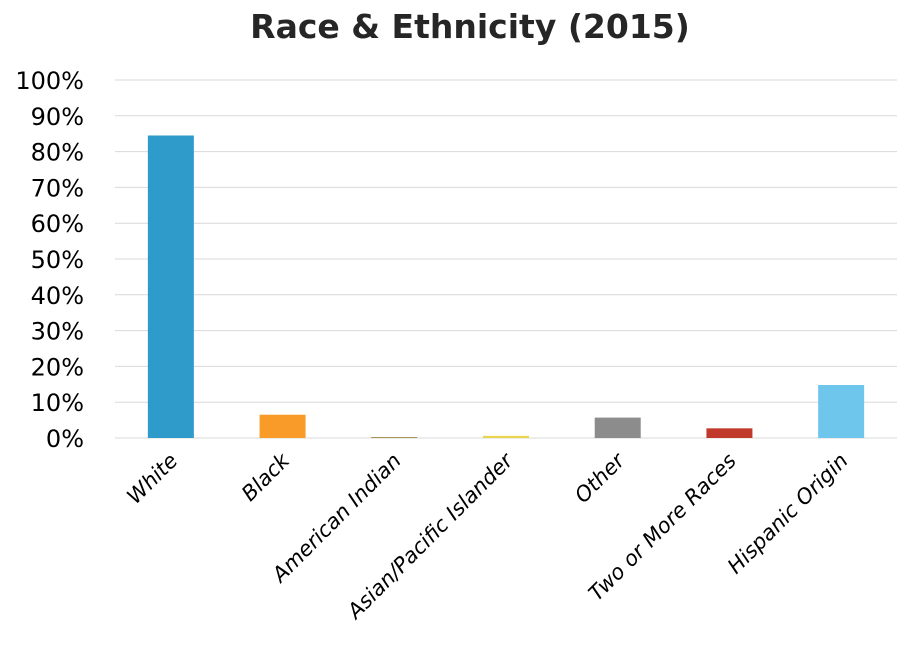  What do you see at coordinates (470, 26) in the screenshot?
I see `chart-title: Race & Ethnicity (2015)` at bounding box center [470, 26].